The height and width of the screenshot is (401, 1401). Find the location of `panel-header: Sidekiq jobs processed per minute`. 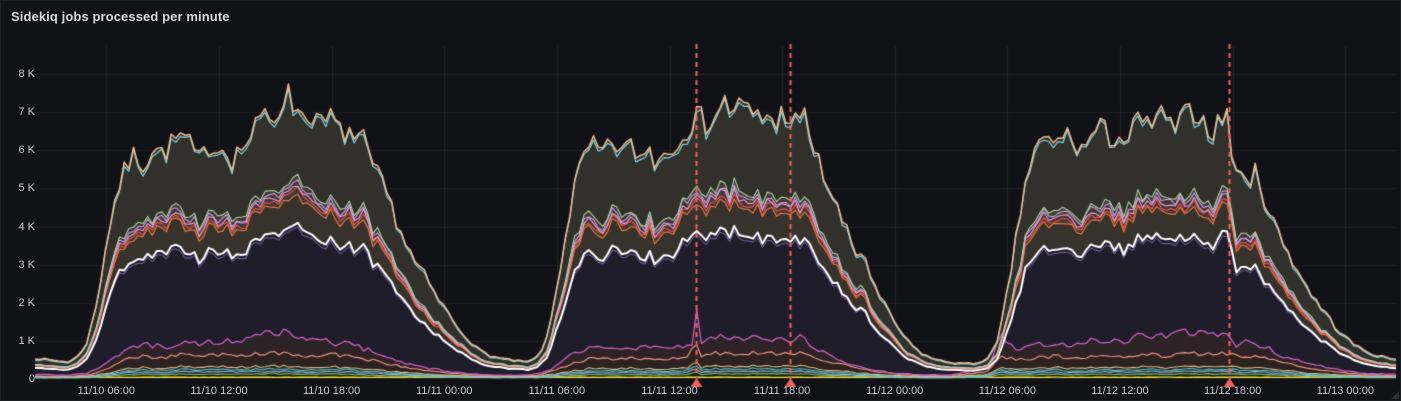

panel-header: Sidekiq jobs processed per minute is located at coordinates (700, 16).